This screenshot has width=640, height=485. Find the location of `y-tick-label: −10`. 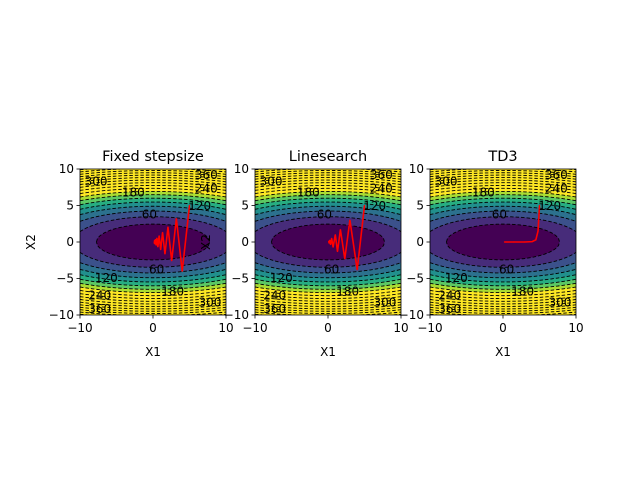

y-tick-label: −10 is located at coordinates (236, 315).